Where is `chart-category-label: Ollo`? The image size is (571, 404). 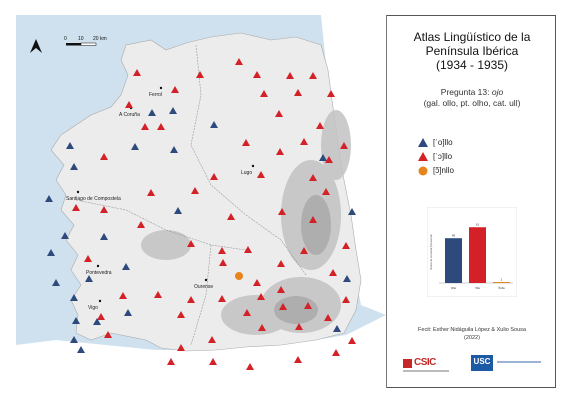
chart-category-label: Ollo is located at coordinates (454, 288).